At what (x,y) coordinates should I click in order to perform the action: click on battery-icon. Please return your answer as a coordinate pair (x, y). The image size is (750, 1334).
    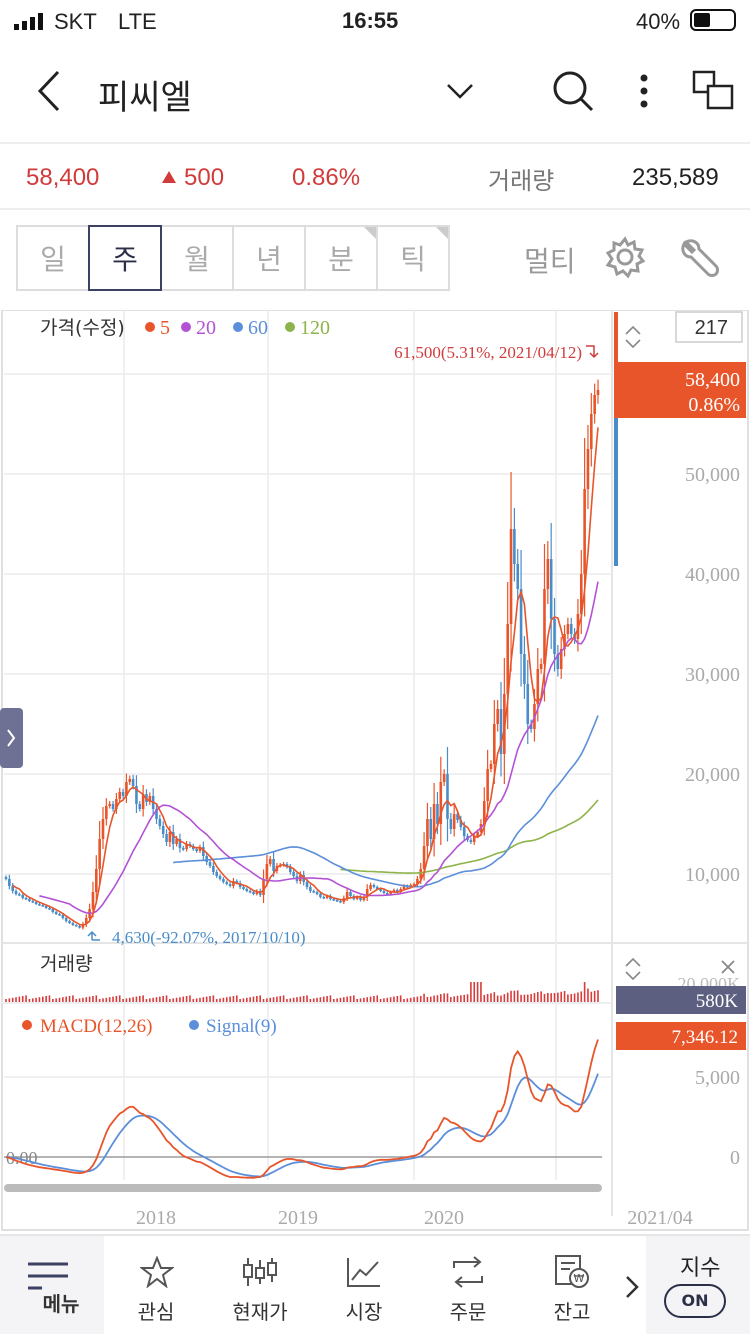
    Looking at the image, I should click on (713, 20).